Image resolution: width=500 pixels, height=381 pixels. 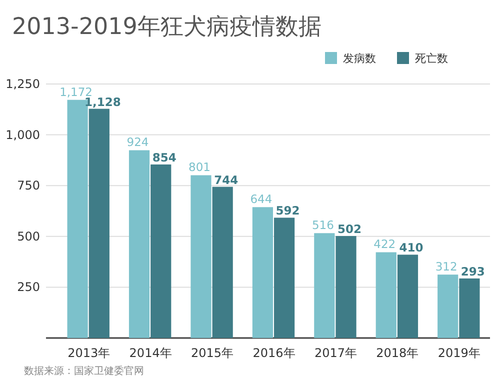 What do you see at coordinates (397, 353) in the screenshot?
I see `x-tick-label: 2018年` at bounding box center [397, 353].